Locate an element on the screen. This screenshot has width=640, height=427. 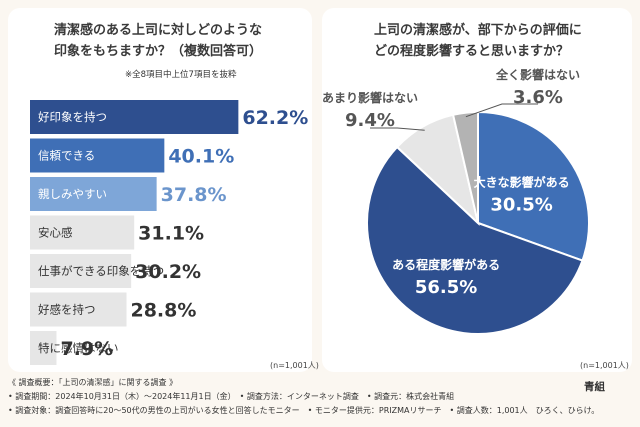
bar-value-1: 62.2% is located at coordinates (275, 118).